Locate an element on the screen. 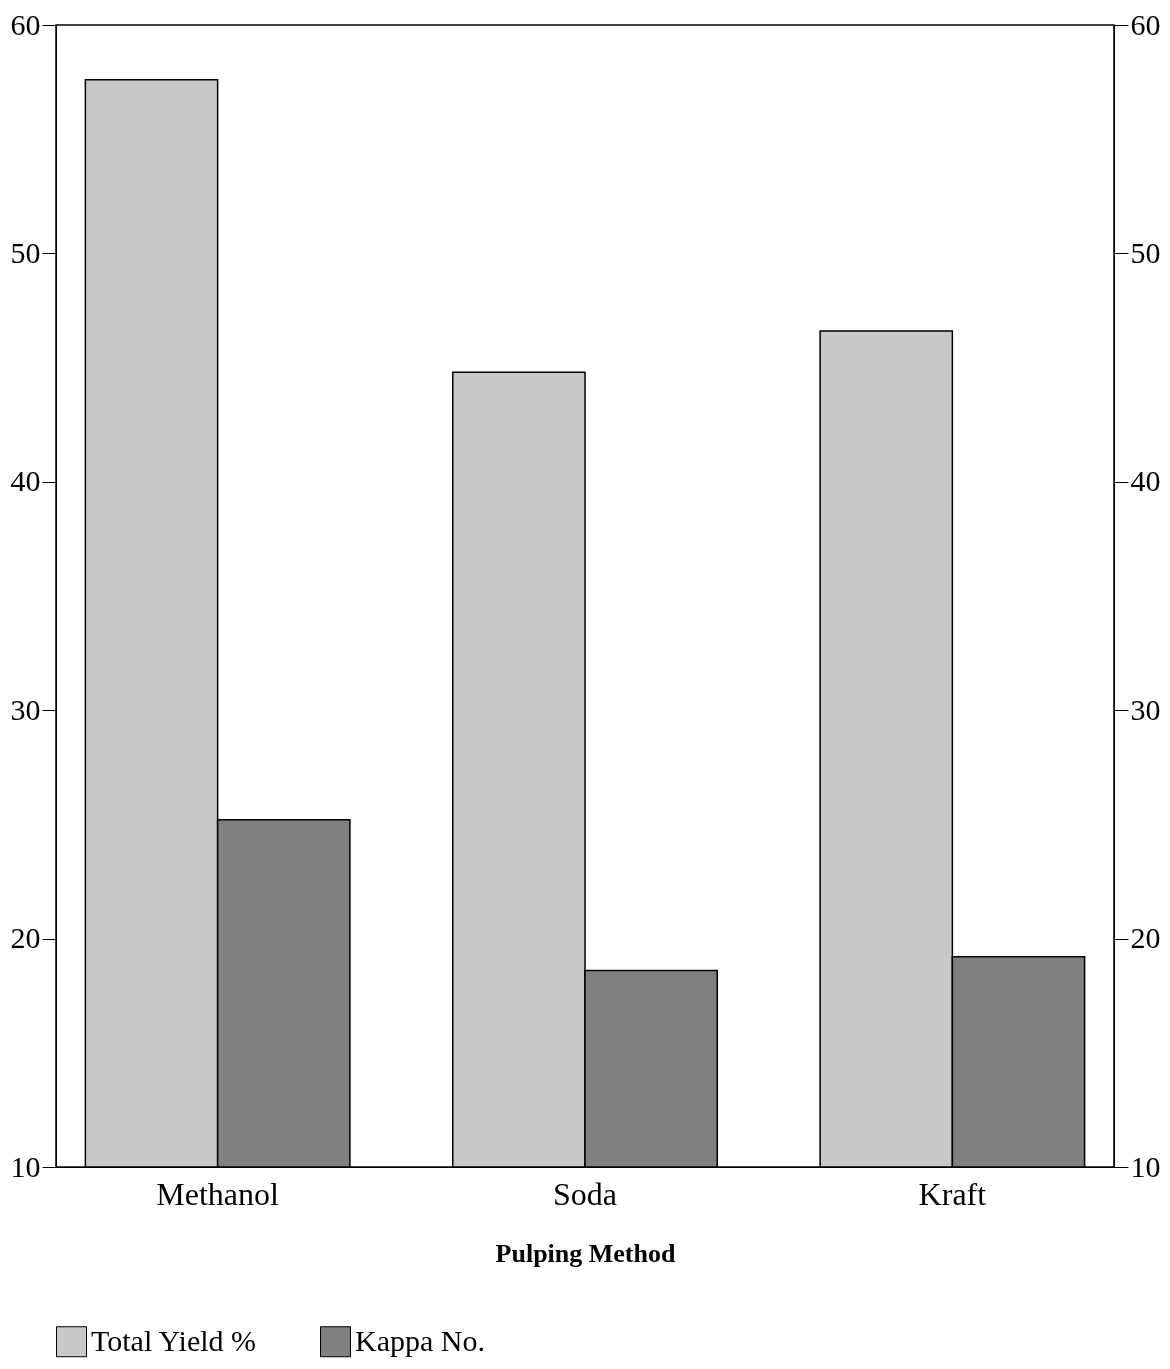 The height and width of the screenshot is (1369, 1170). y2-tick-label: 20 is located at coordinates (1145, 938).